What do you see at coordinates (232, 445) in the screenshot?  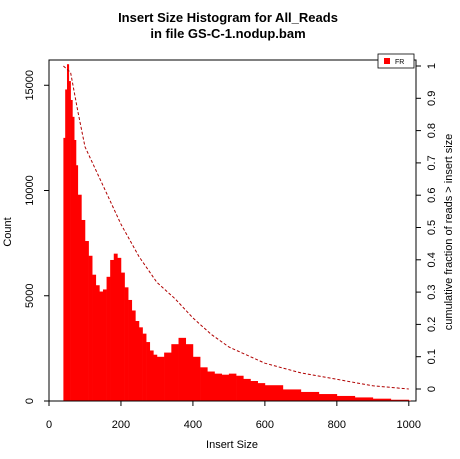 I see `x-axis-label: Insert Size` at bounding box center [232, 445].